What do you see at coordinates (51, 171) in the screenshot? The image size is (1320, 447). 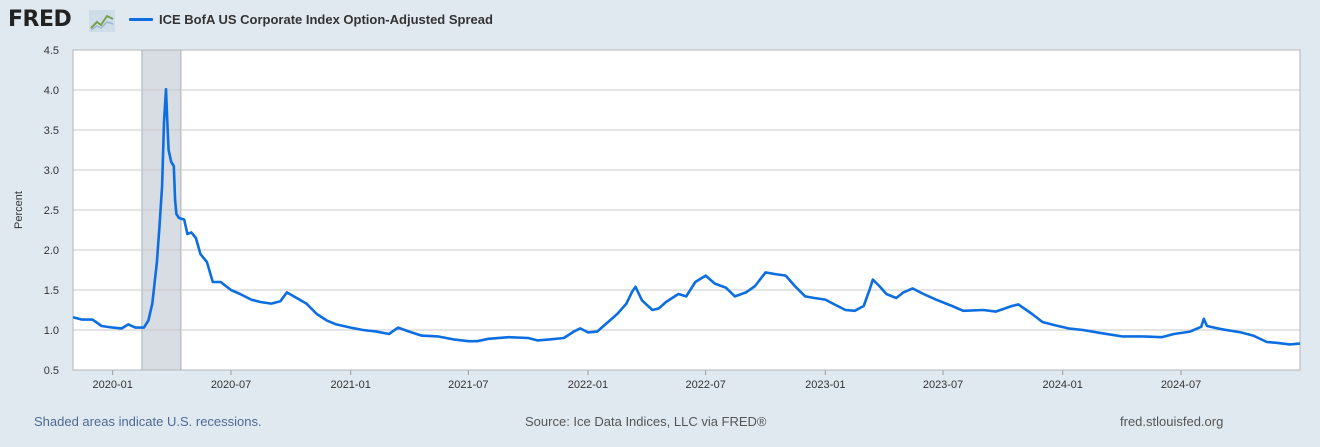 I see `y-tick-label: 3.0` at bounding box center [51, 171].